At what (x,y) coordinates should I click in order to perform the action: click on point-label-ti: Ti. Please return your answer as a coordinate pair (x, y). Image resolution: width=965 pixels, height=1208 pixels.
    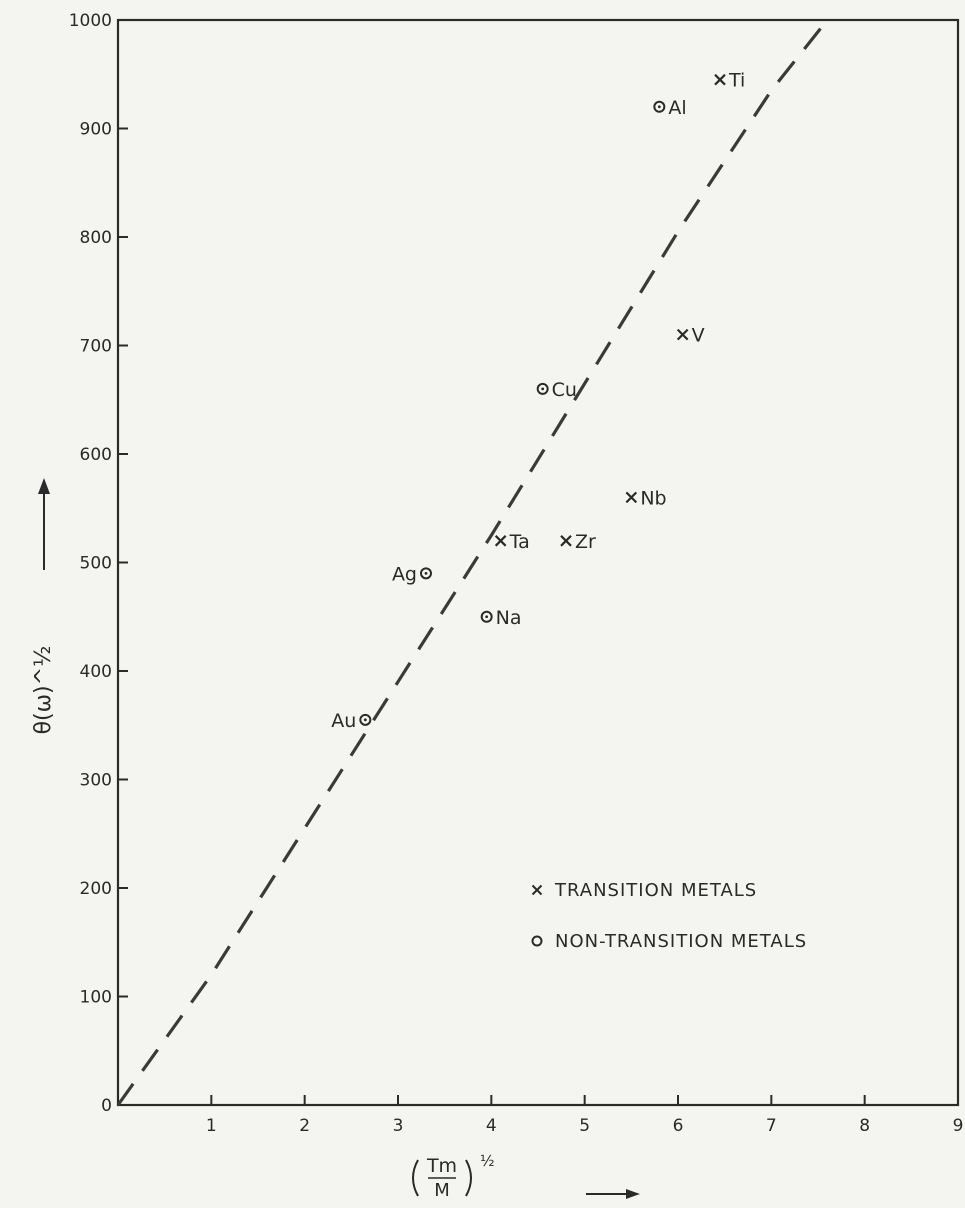
    Looking at the image, I should click on (736, 81).